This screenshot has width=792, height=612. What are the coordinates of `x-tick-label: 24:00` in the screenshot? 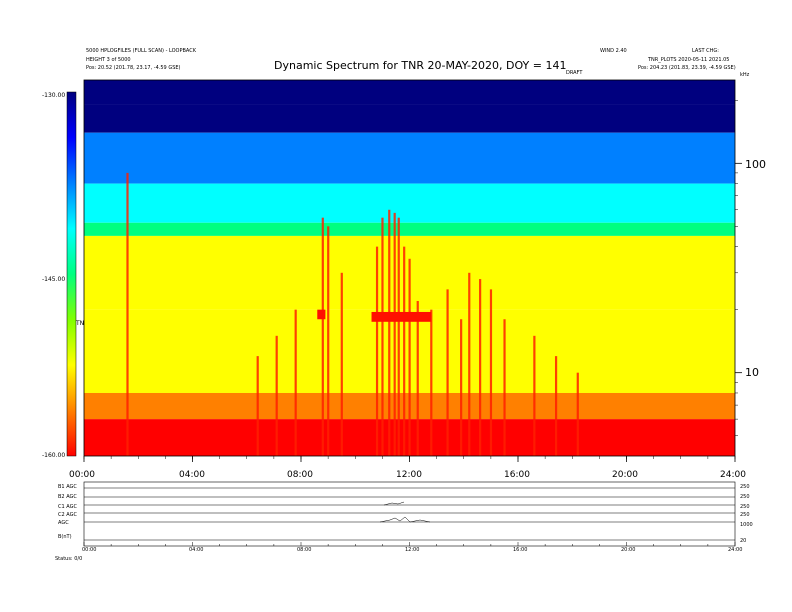 It's located at (733, 475).